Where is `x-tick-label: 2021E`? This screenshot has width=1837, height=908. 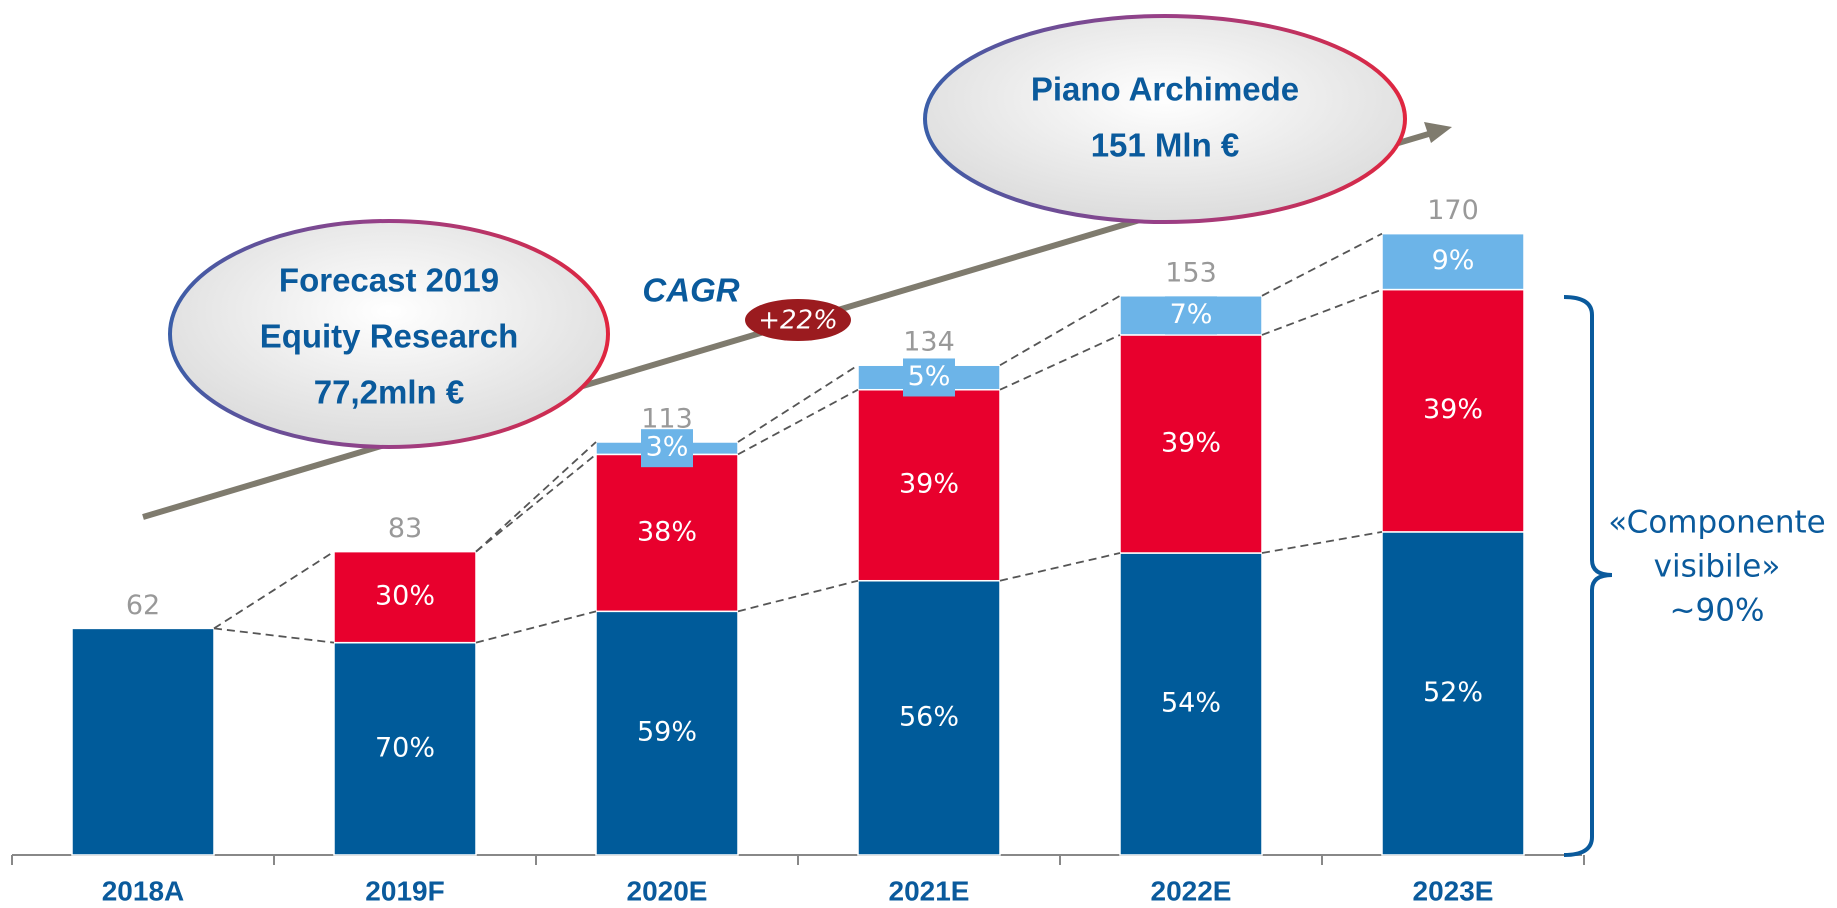 x-tick-label: 2021E is located at coordinates (929, 890).